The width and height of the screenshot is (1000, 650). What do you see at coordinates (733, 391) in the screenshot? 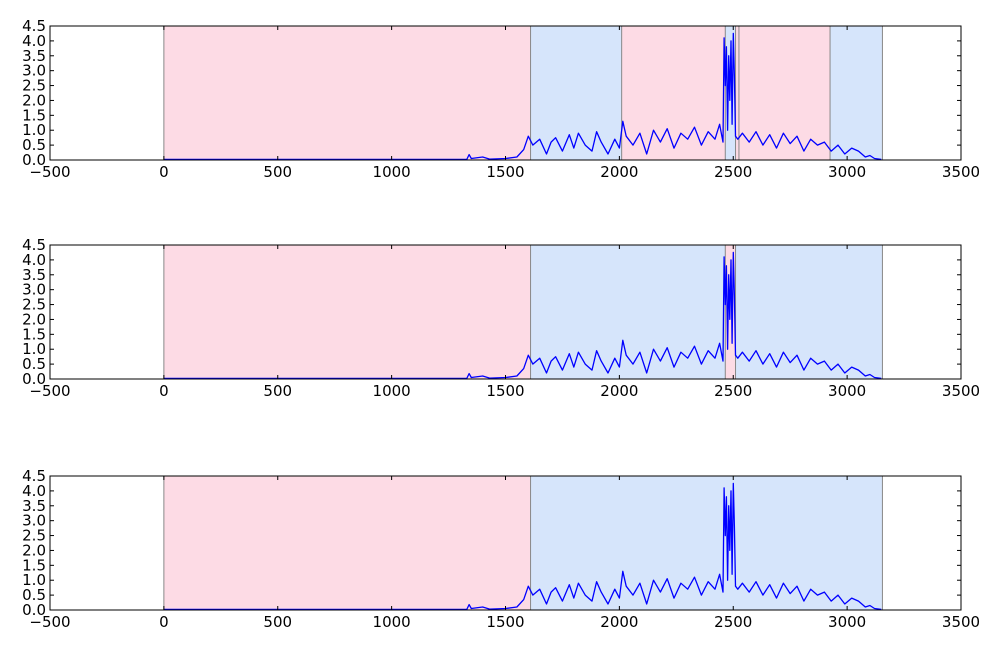
I see `subplot-2-x-tick-label: 2500` at bounding box center [733, 391].